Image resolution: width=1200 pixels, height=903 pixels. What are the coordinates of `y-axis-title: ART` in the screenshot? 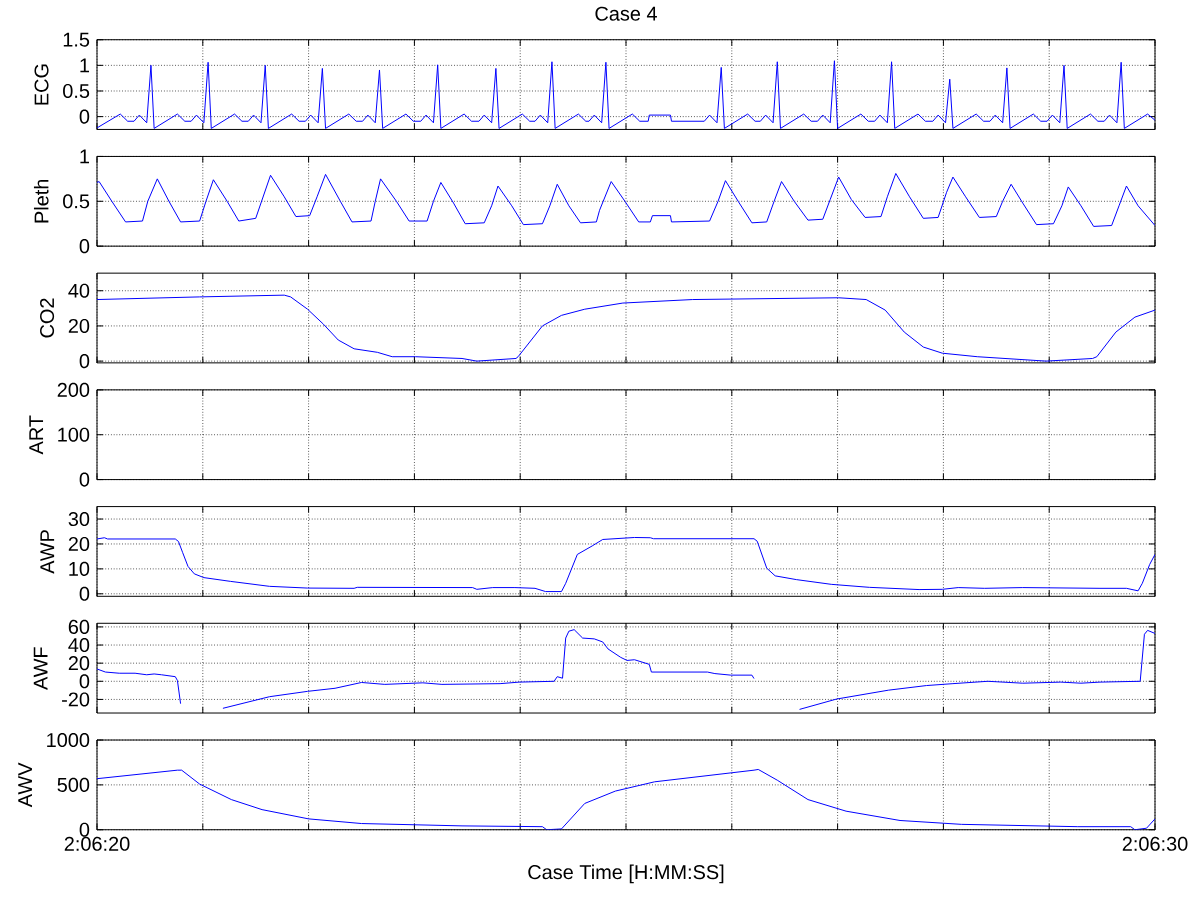 It's located at (36, 435).